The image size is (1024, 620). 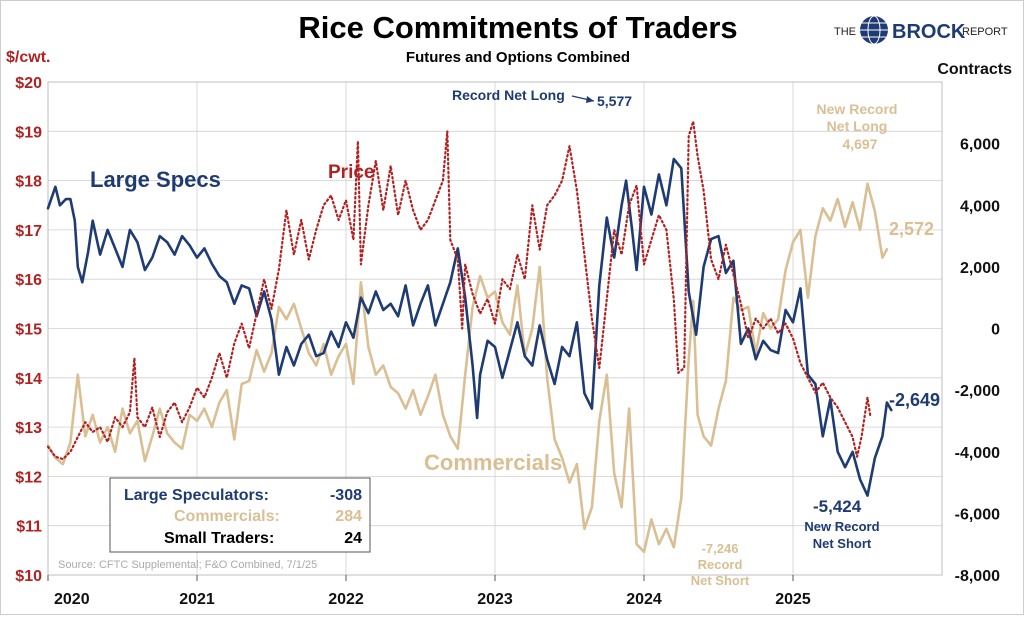 What do you see at coordinates (977, 514) in the screenshot?
I see `right-tick-label: -6,000` at bounding box center [977, 514].